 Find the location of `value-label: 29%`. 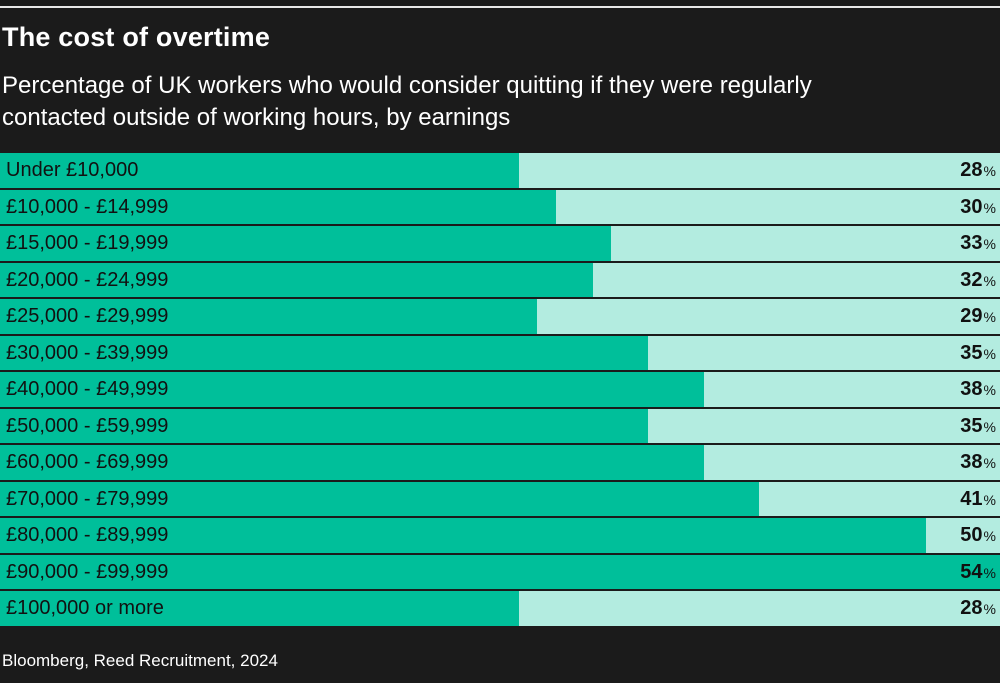

value-label: 29% is located at coordinates (978, 317).